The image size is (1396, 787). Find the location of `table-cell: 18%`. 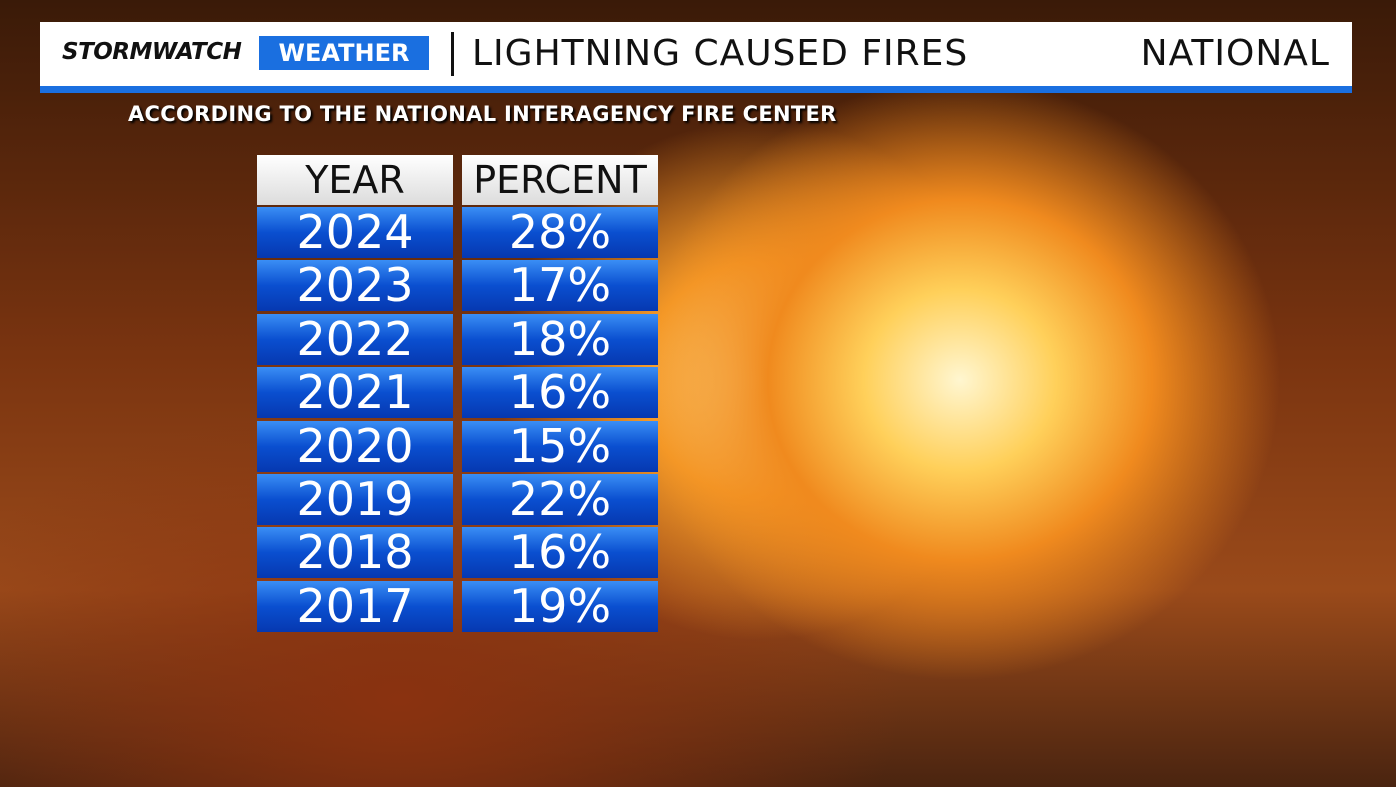

table-cell: 18% is located at coordinates (560, 339).